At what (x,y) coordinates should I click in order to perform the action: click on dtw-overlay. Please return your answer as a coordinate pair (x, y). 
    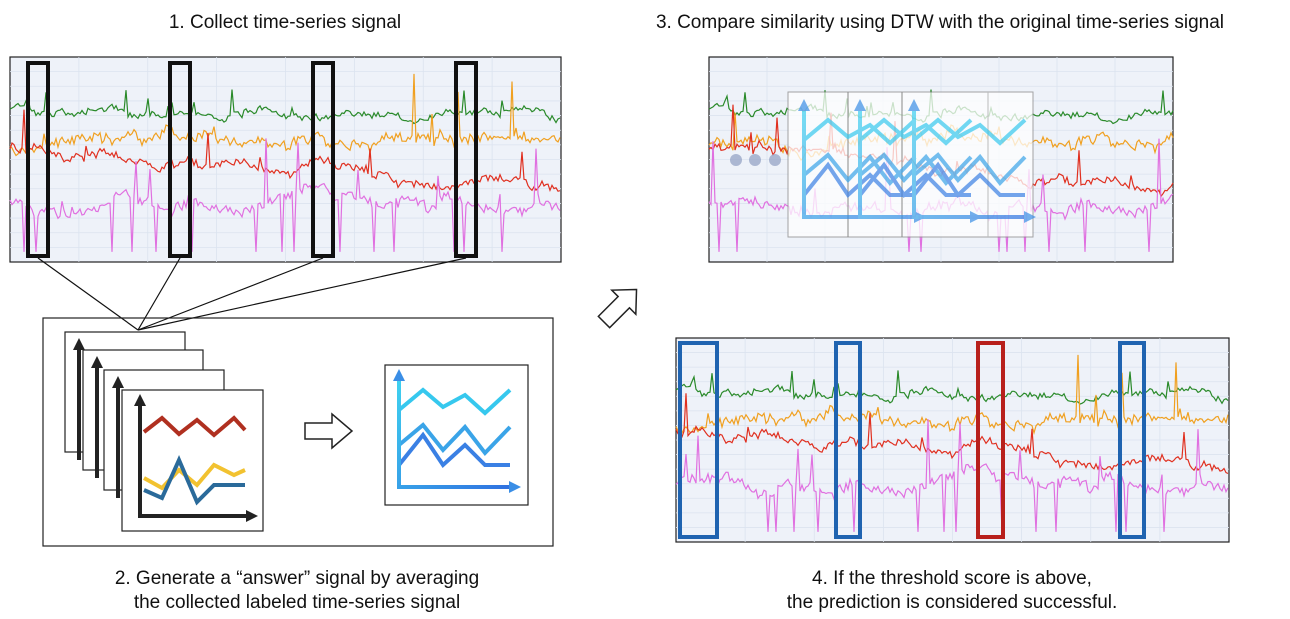
    Looking at the image, I should click on (883, 164).